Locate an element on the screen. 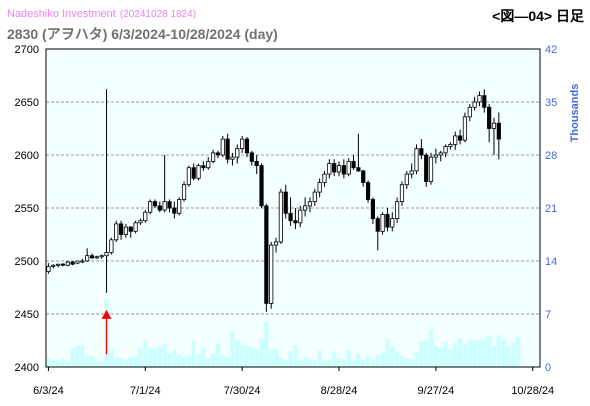  y2-tick-label: 35 is located at coordinates (551, 103).